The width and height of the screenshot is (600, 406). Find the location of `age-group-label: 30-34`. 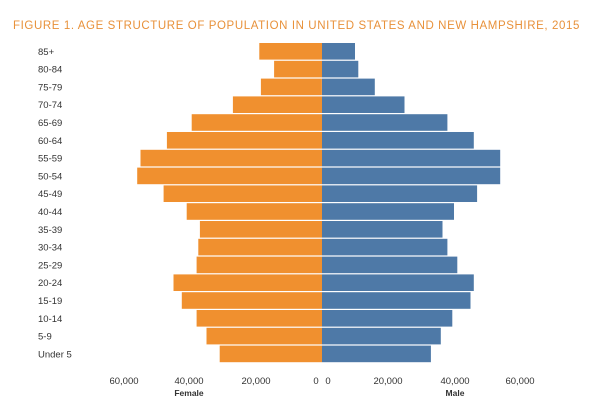

age-group-label: 30-34 is located at coordinates (50, 248).